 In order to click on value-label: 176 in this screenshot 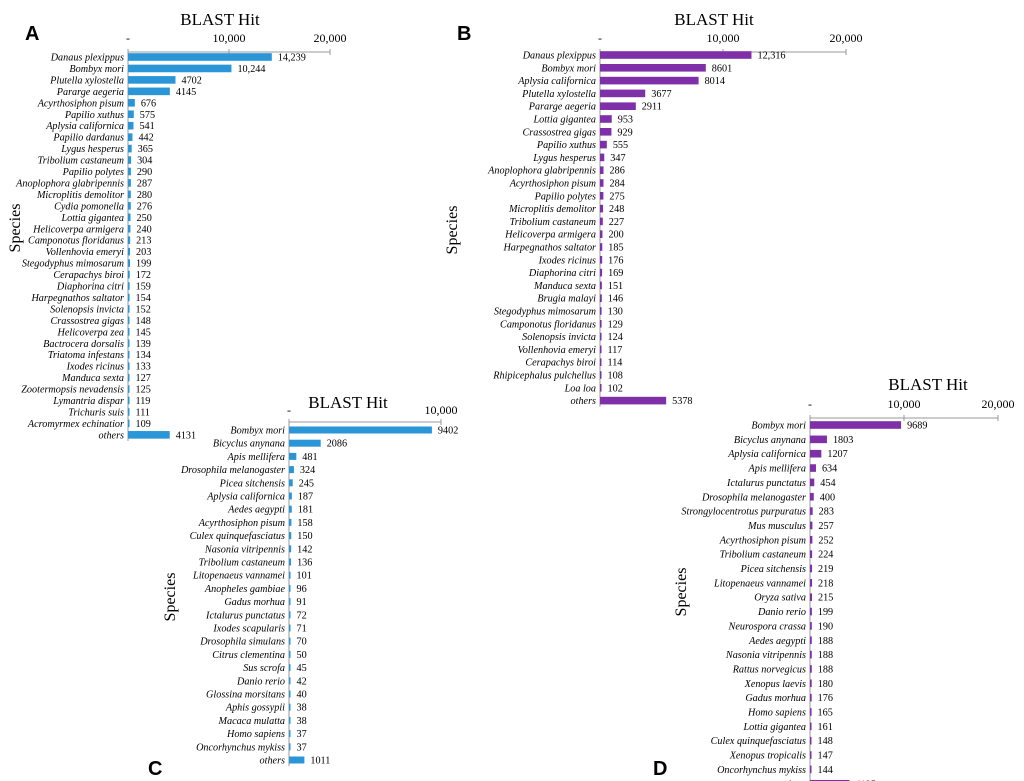, I will do `click(615, 260)`.